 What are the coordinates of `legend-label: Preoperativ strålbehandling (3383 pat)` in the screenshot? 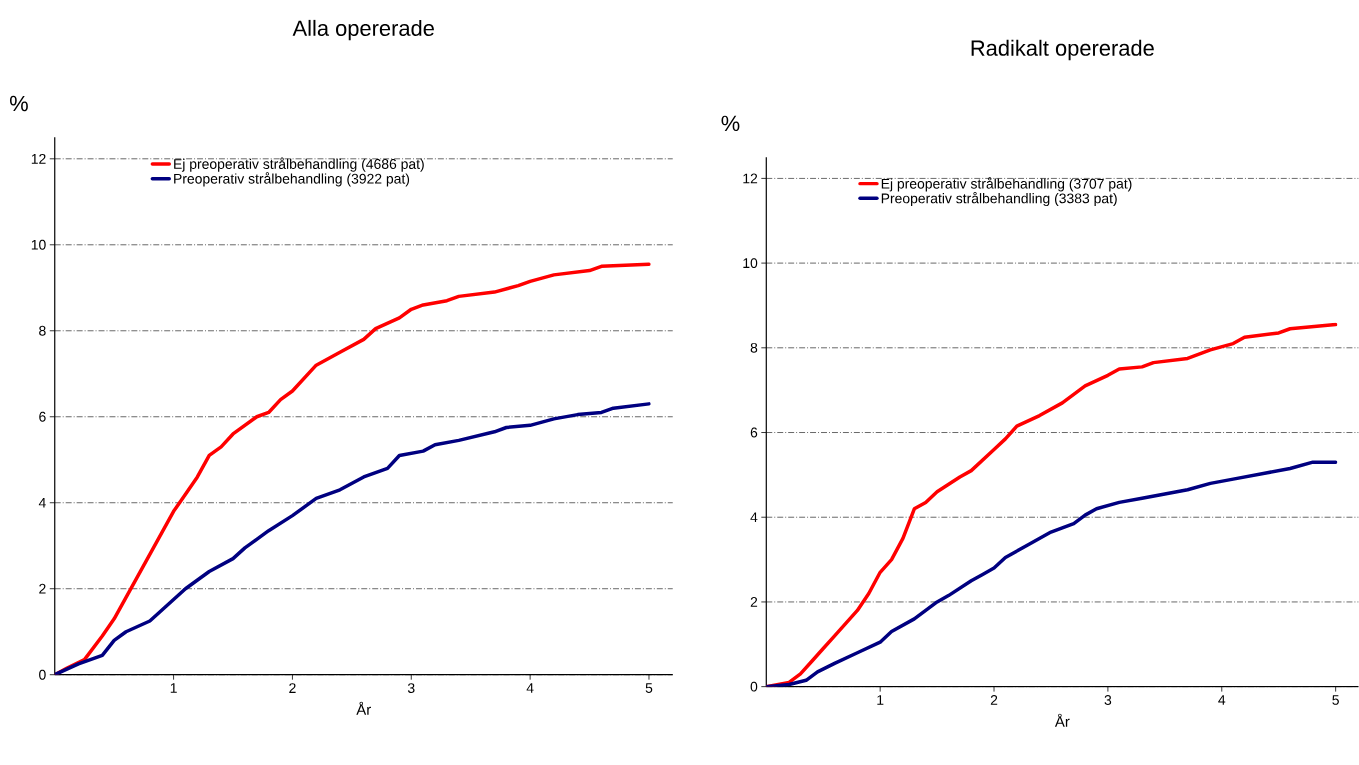 It's located at (999, 198).